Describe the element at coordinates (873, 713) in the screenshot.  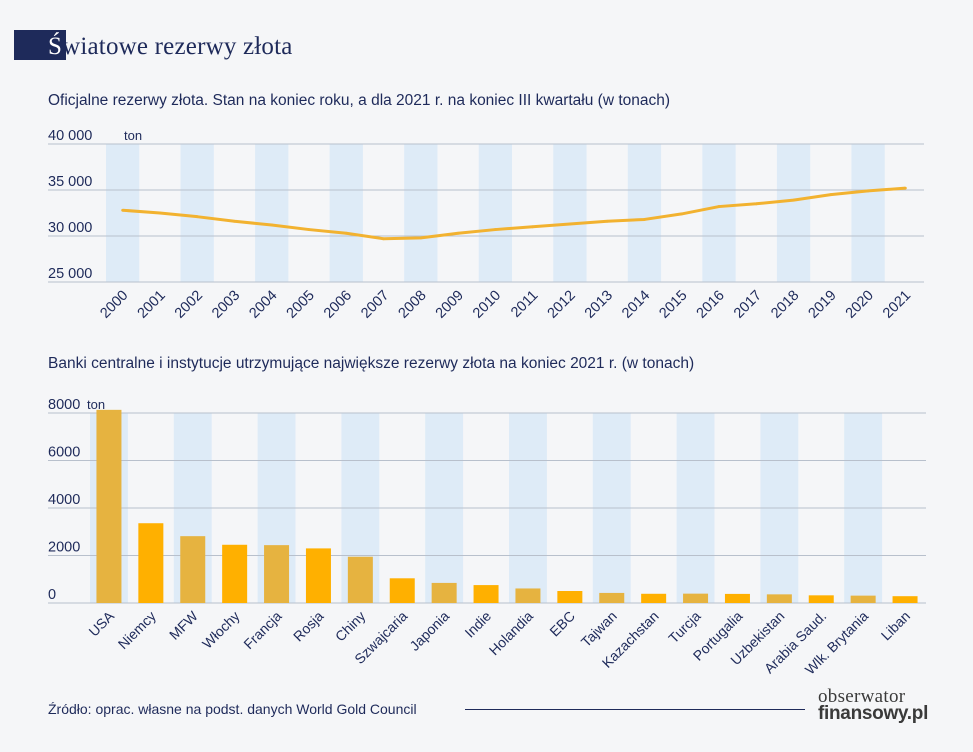
I see `logo-line-2: finansowy.pl` at that location.